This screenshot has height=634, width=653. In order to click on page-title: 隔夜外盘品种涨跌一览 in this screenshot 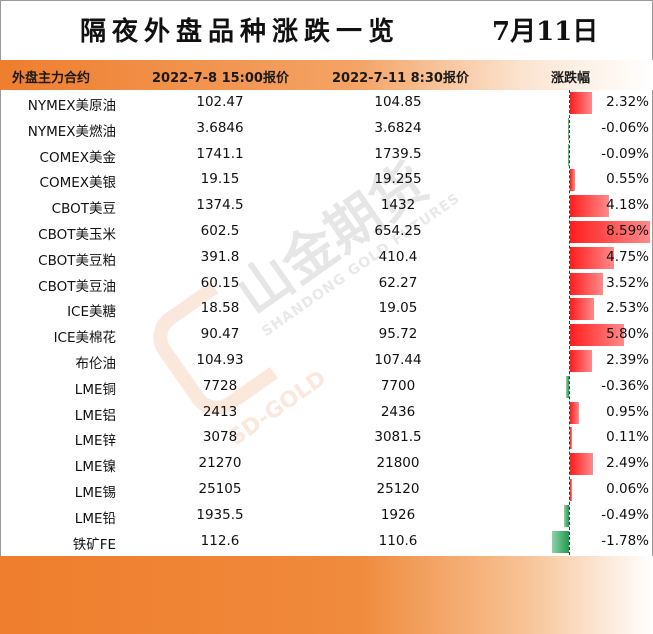, I will do `click(240, 32)`.